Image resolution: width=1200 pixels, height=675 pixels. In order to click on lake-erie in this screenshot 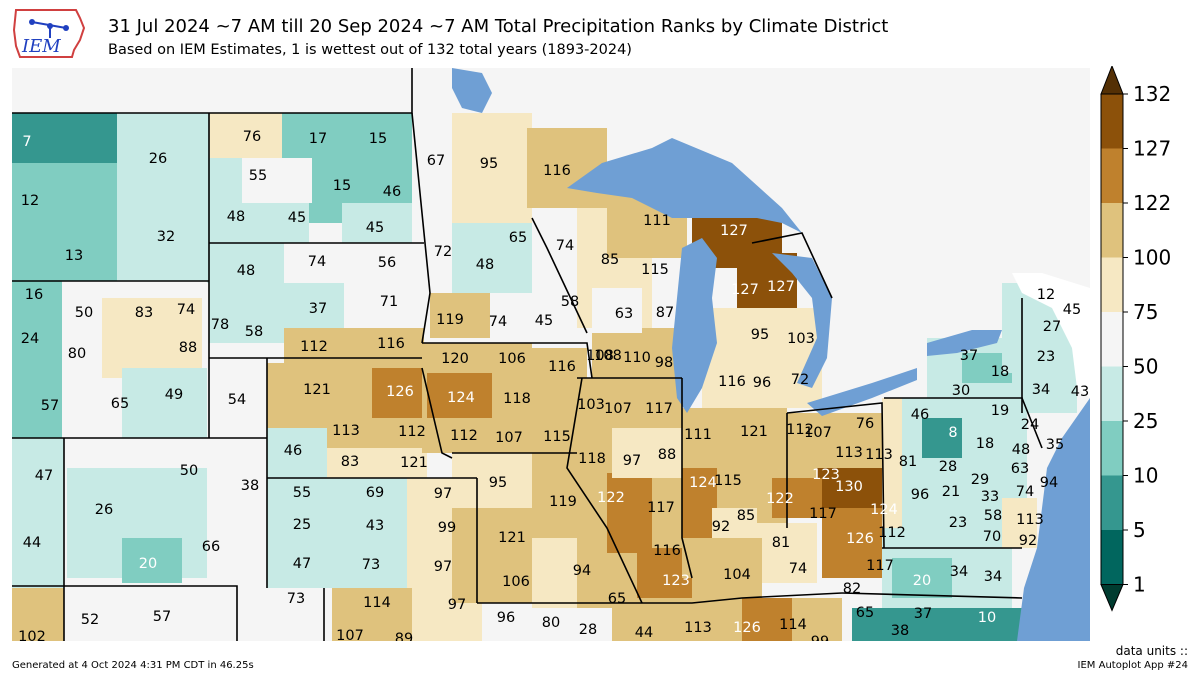, I will do `click(862, 392)`.